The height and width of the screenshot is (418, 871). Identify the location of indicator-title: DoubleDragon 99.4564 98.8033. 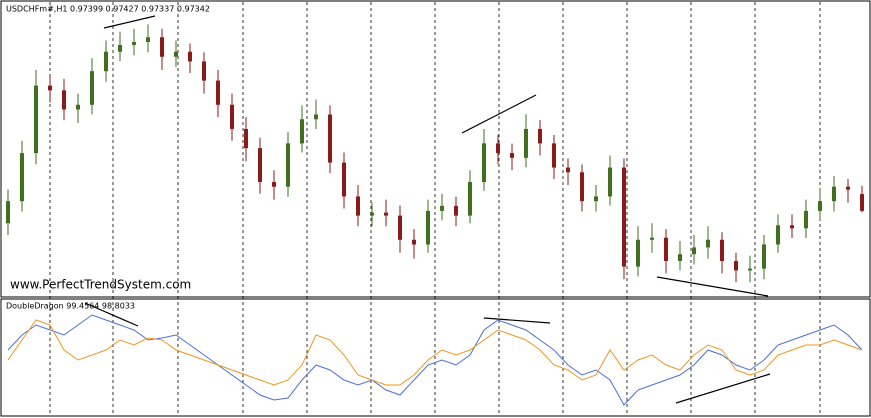
(70, 306).